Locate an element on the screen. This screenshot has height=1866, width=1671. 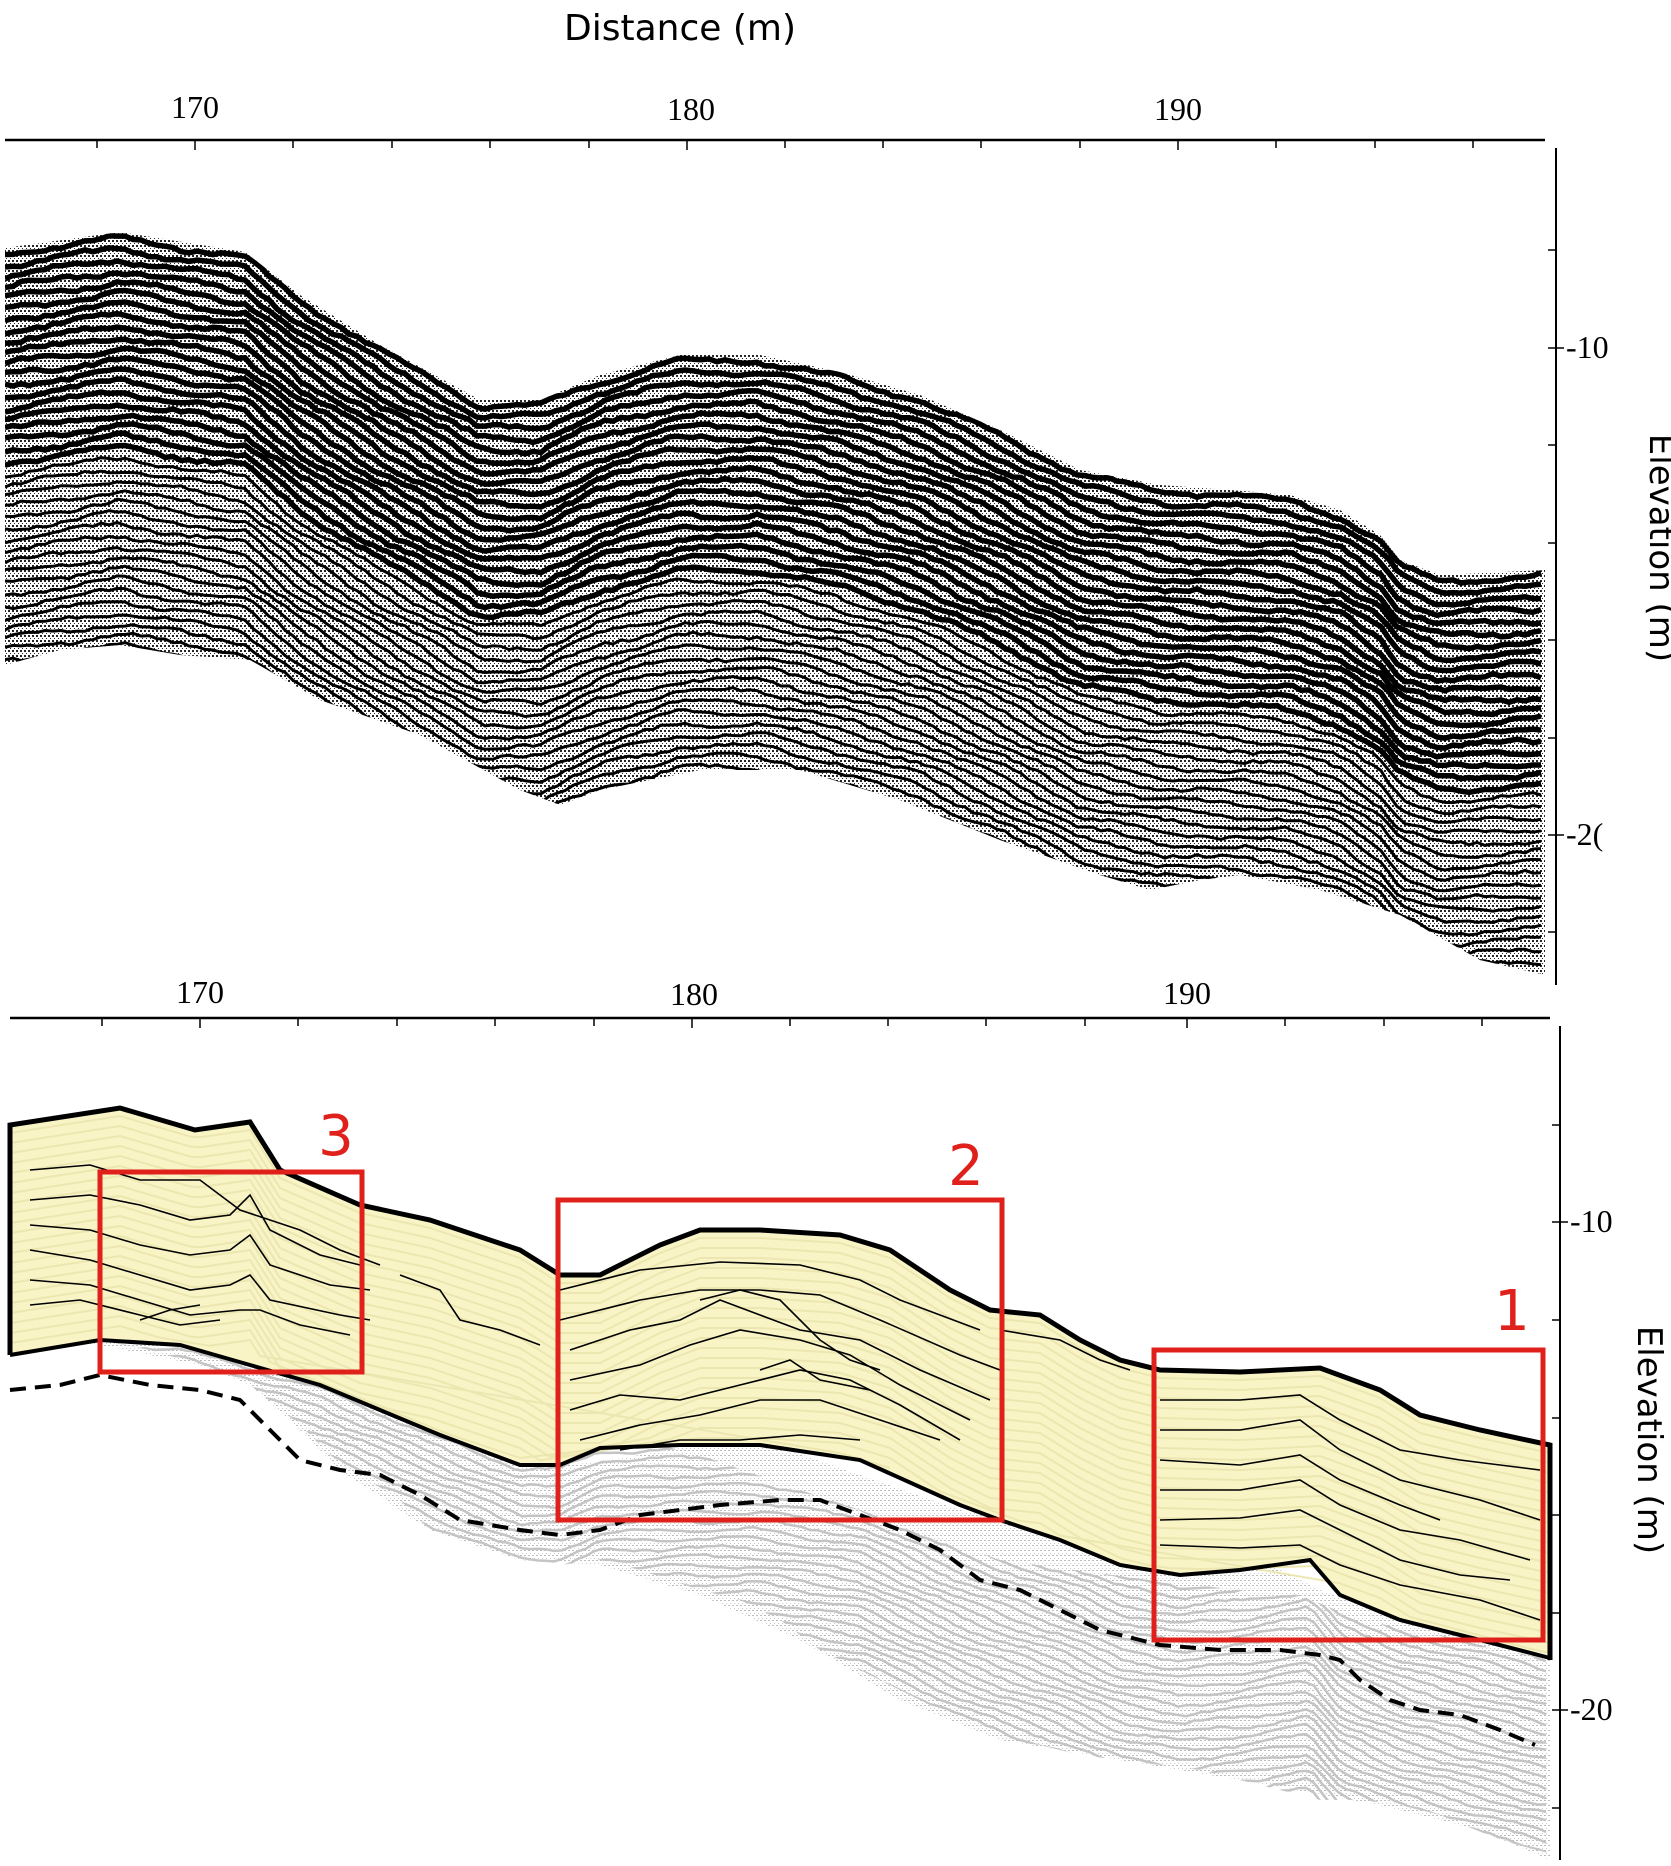
bottom-y-tick-minus20: -20 is located at coordinates (1591, 1709).